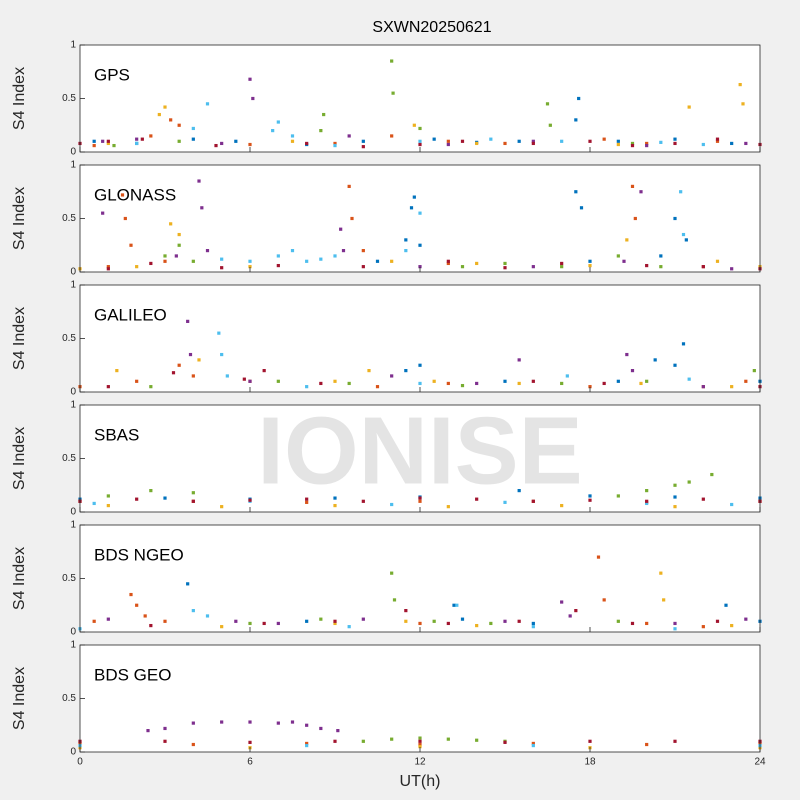 The width and height of the screenshot is (800, 800). What do you see at coordinates (386, 219) in the screenshot?
I see `axes: 0 0.5 1 S4 Index GLONASS` at bounding box center [386, 219].